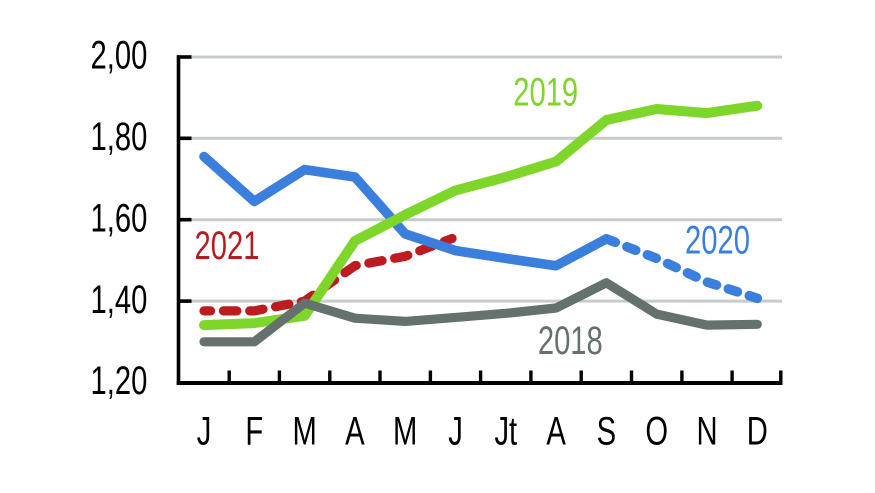  I want to click on svg-text: O, so click(656, 431).